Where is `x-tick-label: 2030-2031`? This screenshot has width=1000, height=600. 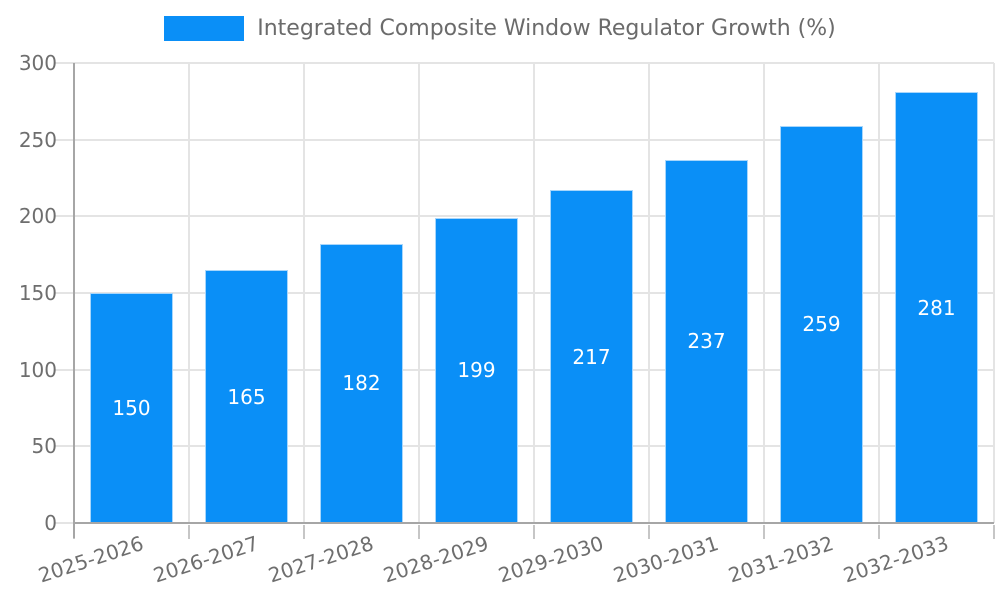 x-tick-label: 2030-2031 is located at coordinates (666, 559).